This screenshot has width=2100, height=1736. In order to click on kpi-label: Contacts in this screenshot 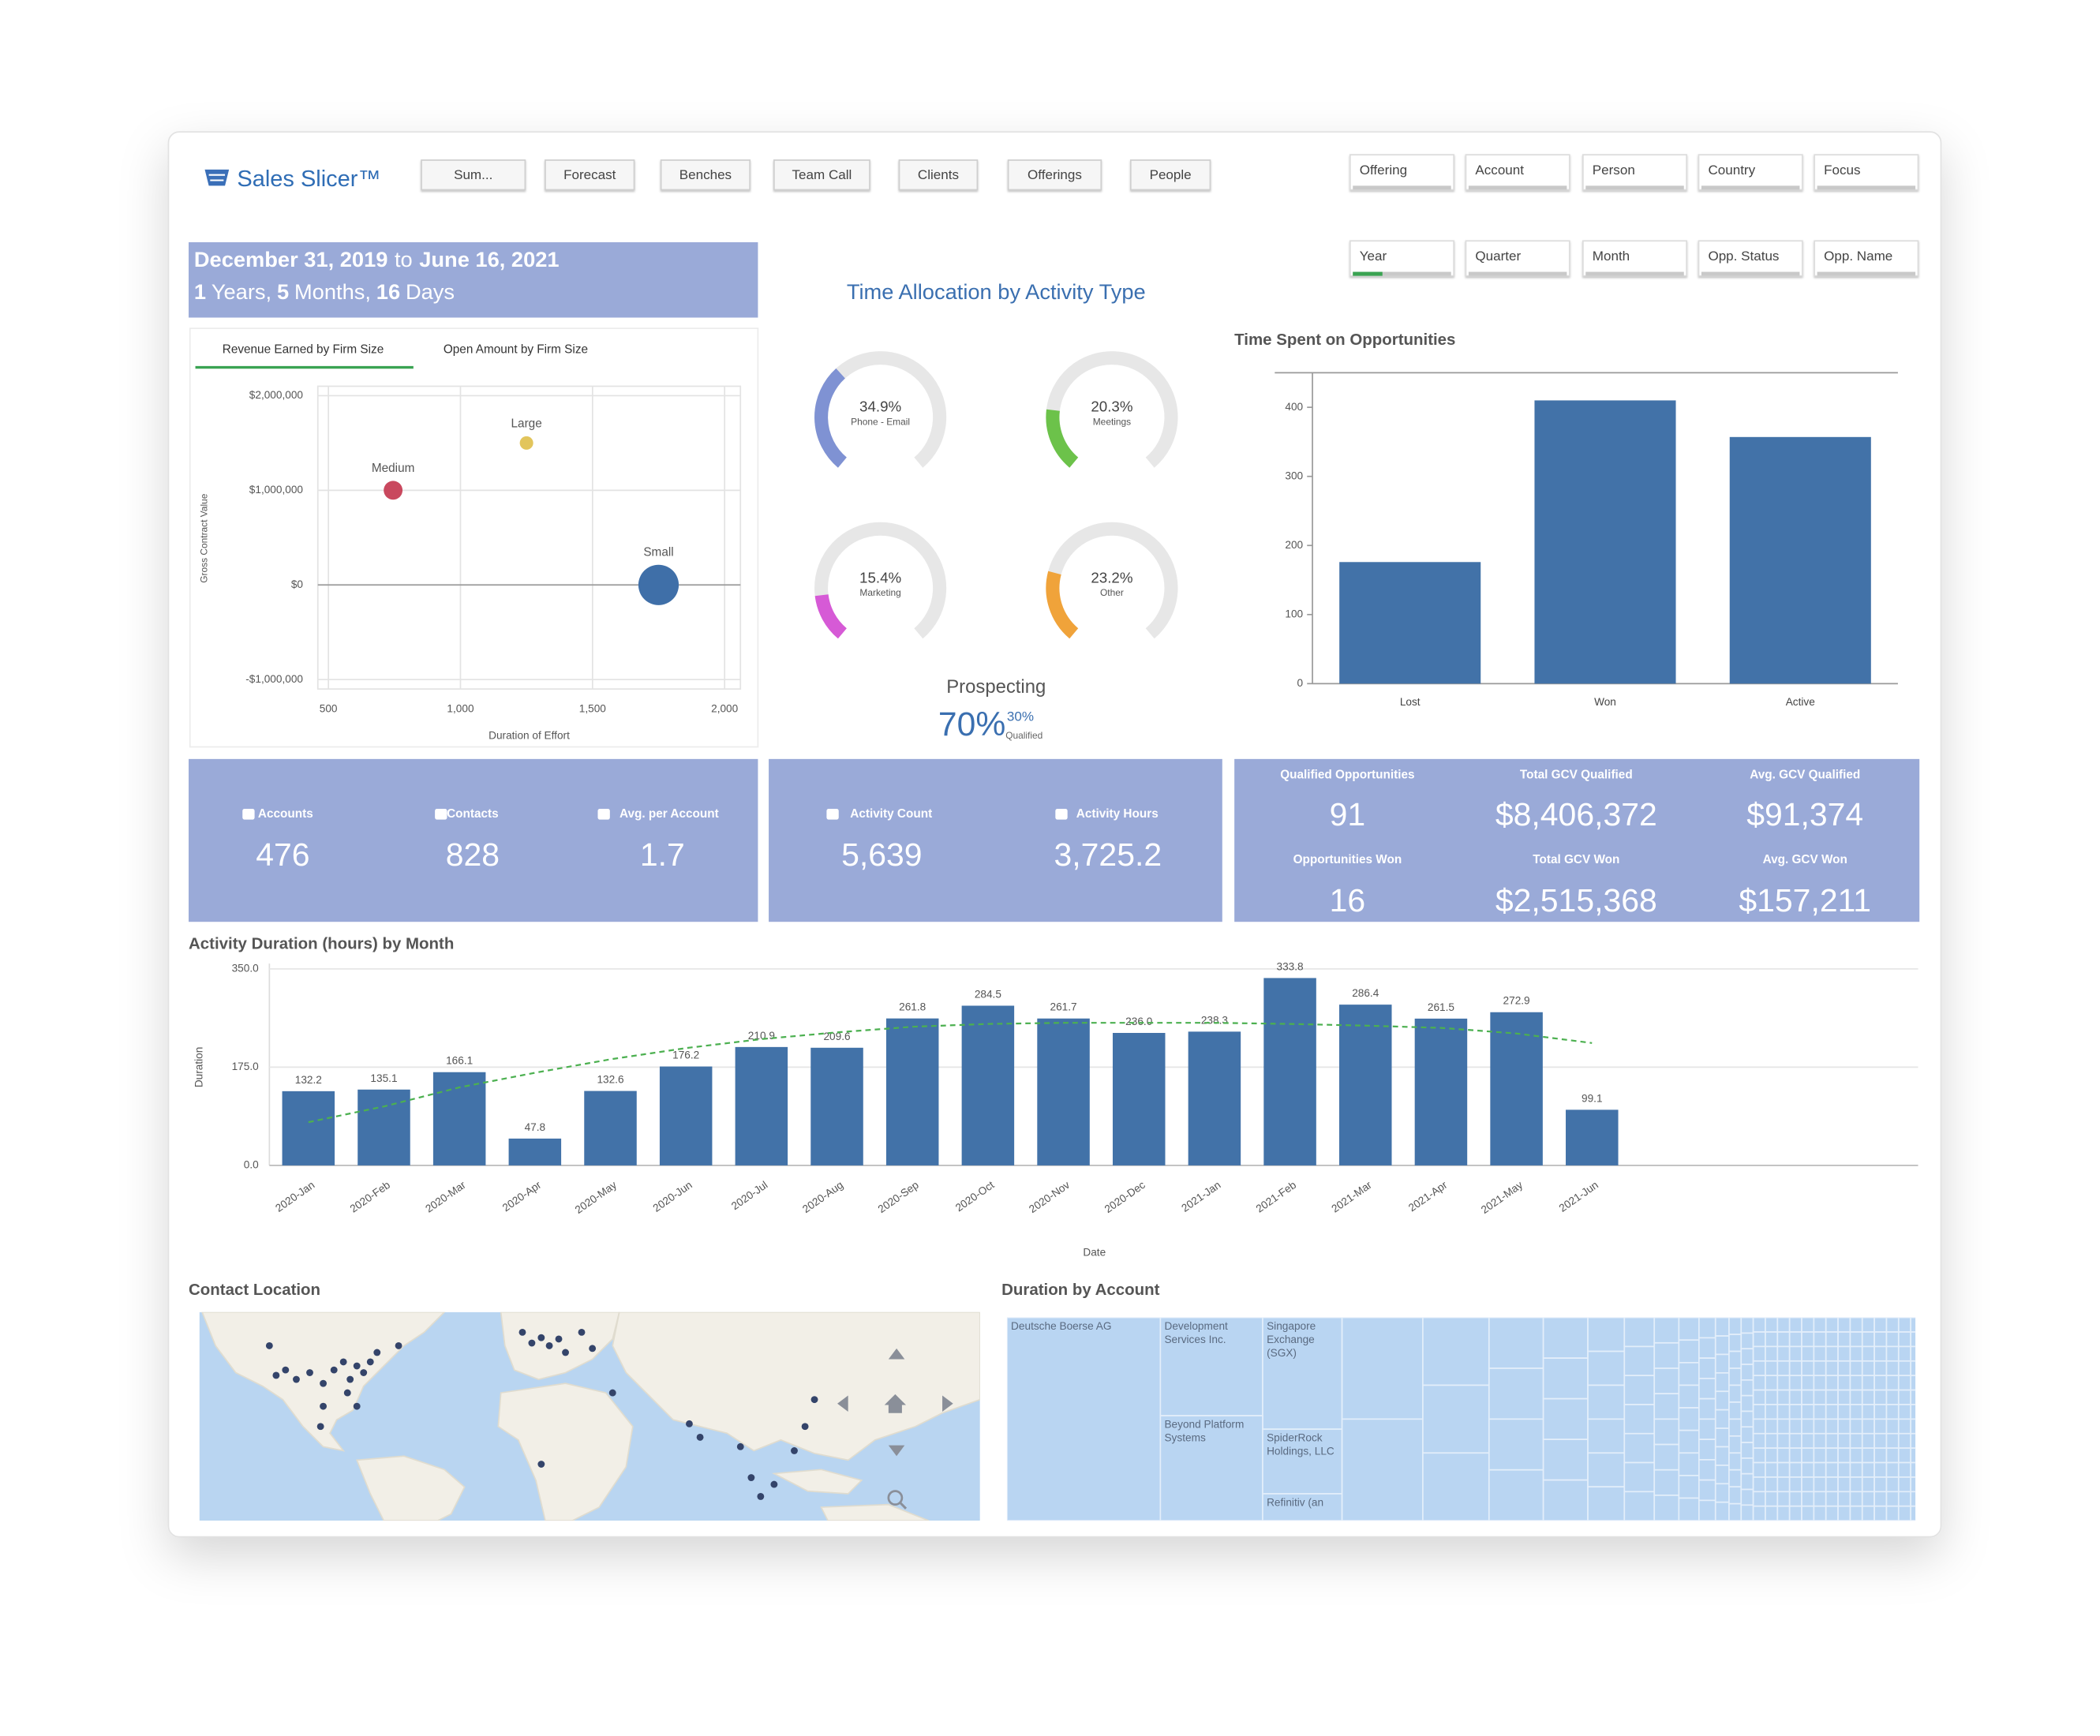, I will do `click(473, 814)`.